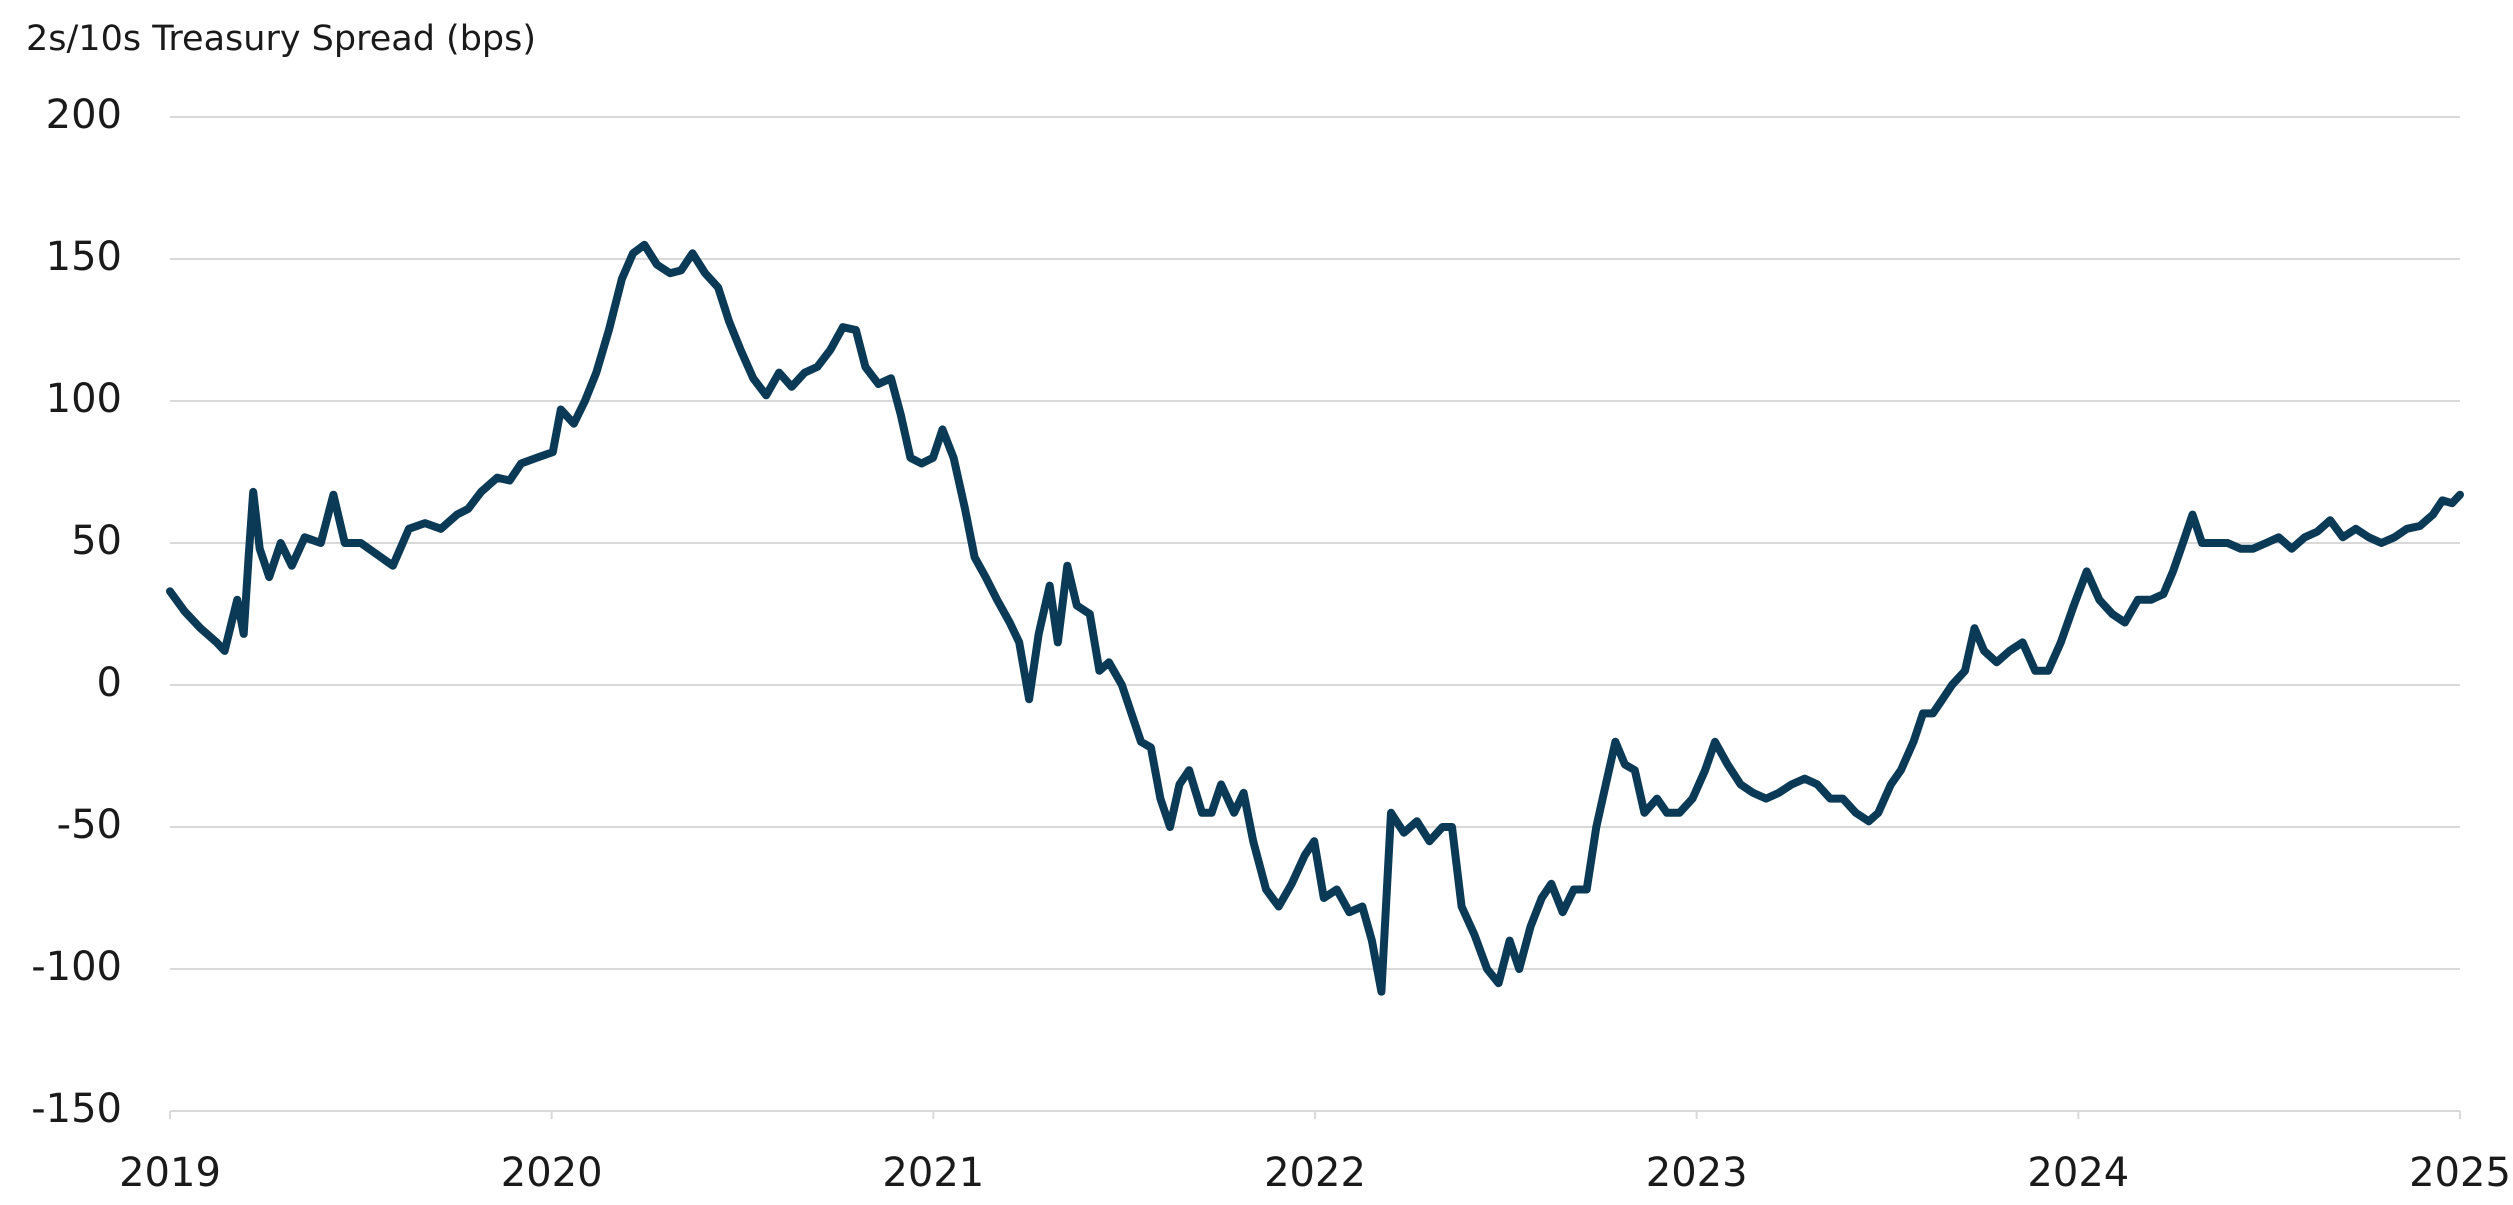 Image resolution: width=2513 pixels, height=1205 pixels. I want to click on y-tick-label: 100, so click(84, 399).